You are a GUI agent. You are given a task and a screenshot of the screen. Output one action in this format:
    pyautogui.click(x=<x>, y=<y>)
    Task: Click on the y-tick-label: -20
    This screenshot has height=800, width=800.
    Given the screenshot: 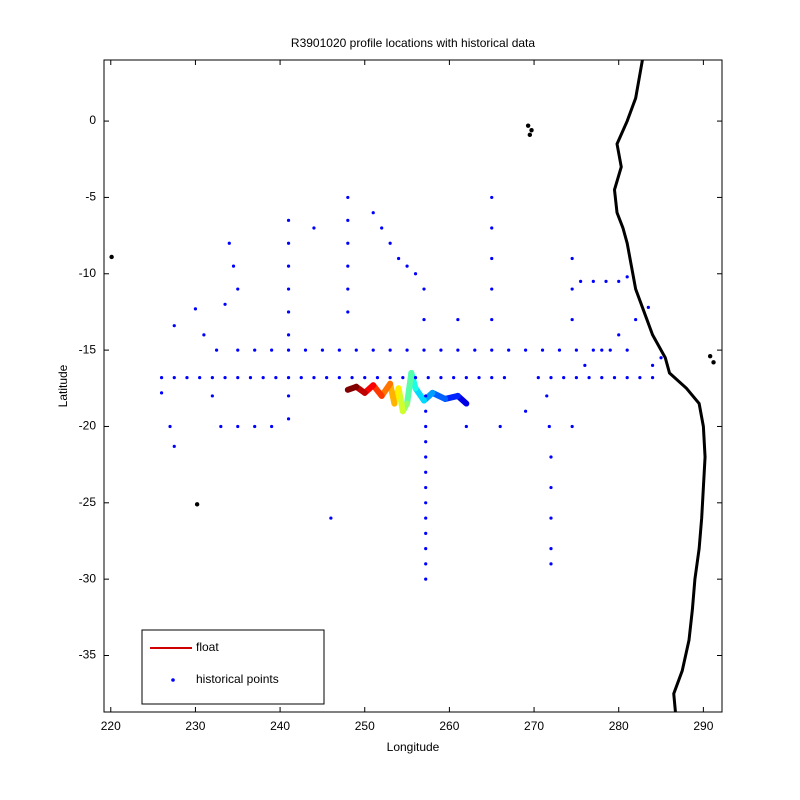 What is the action you would take?
    pyautogui.click(x=88, y=426)
    